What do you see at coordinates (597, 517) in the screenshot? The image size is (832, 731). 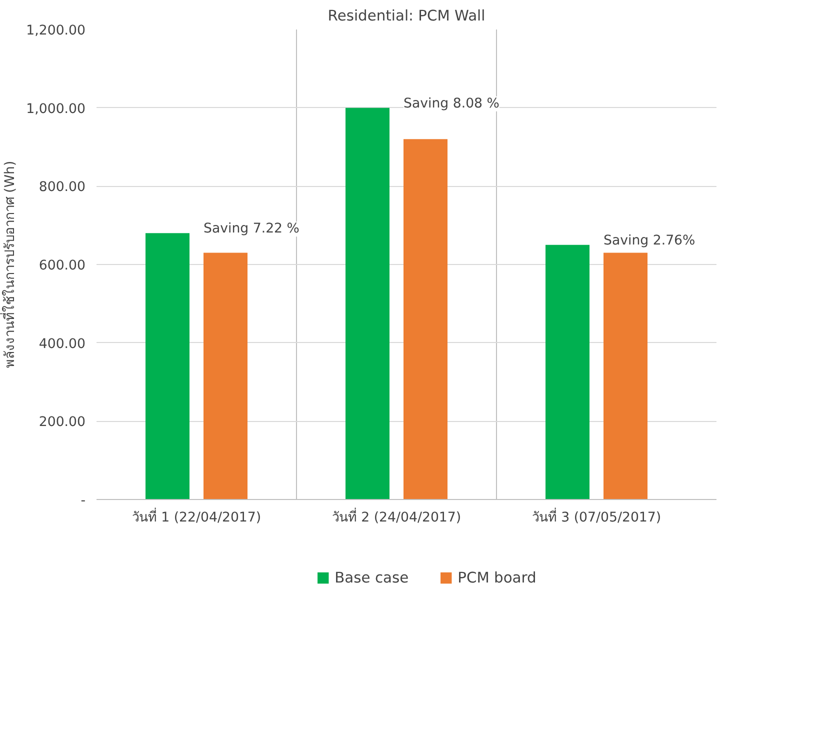 I see `x-tick-label: วันที่ 3 (07/05/2017)` at bounding box center [597, 517].